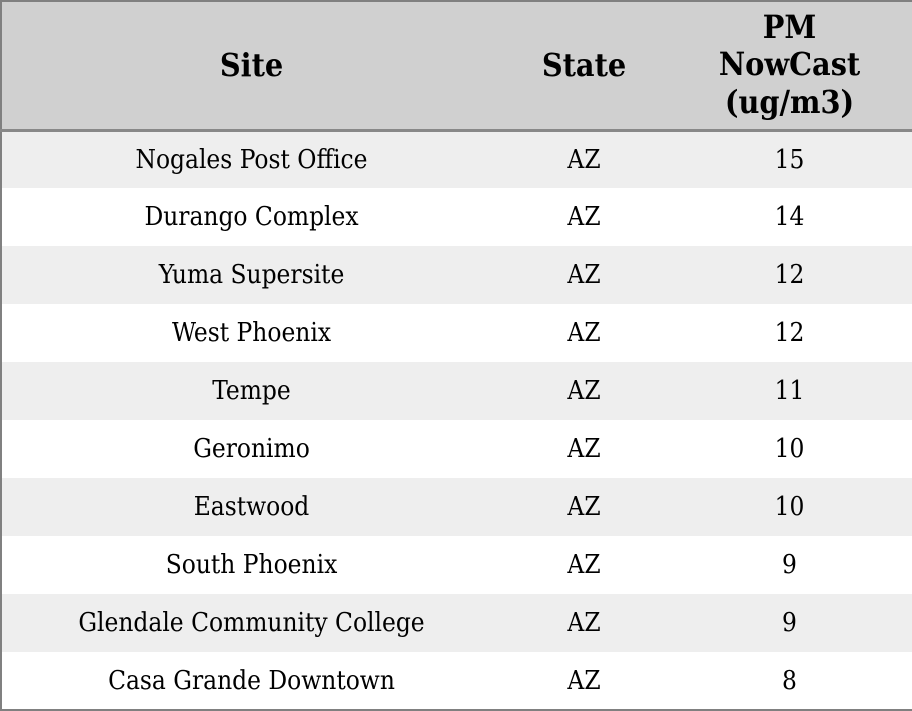  Describe the element at coordinates (789, 159) in the screenshot. I see `value-cell: 15` at that location.